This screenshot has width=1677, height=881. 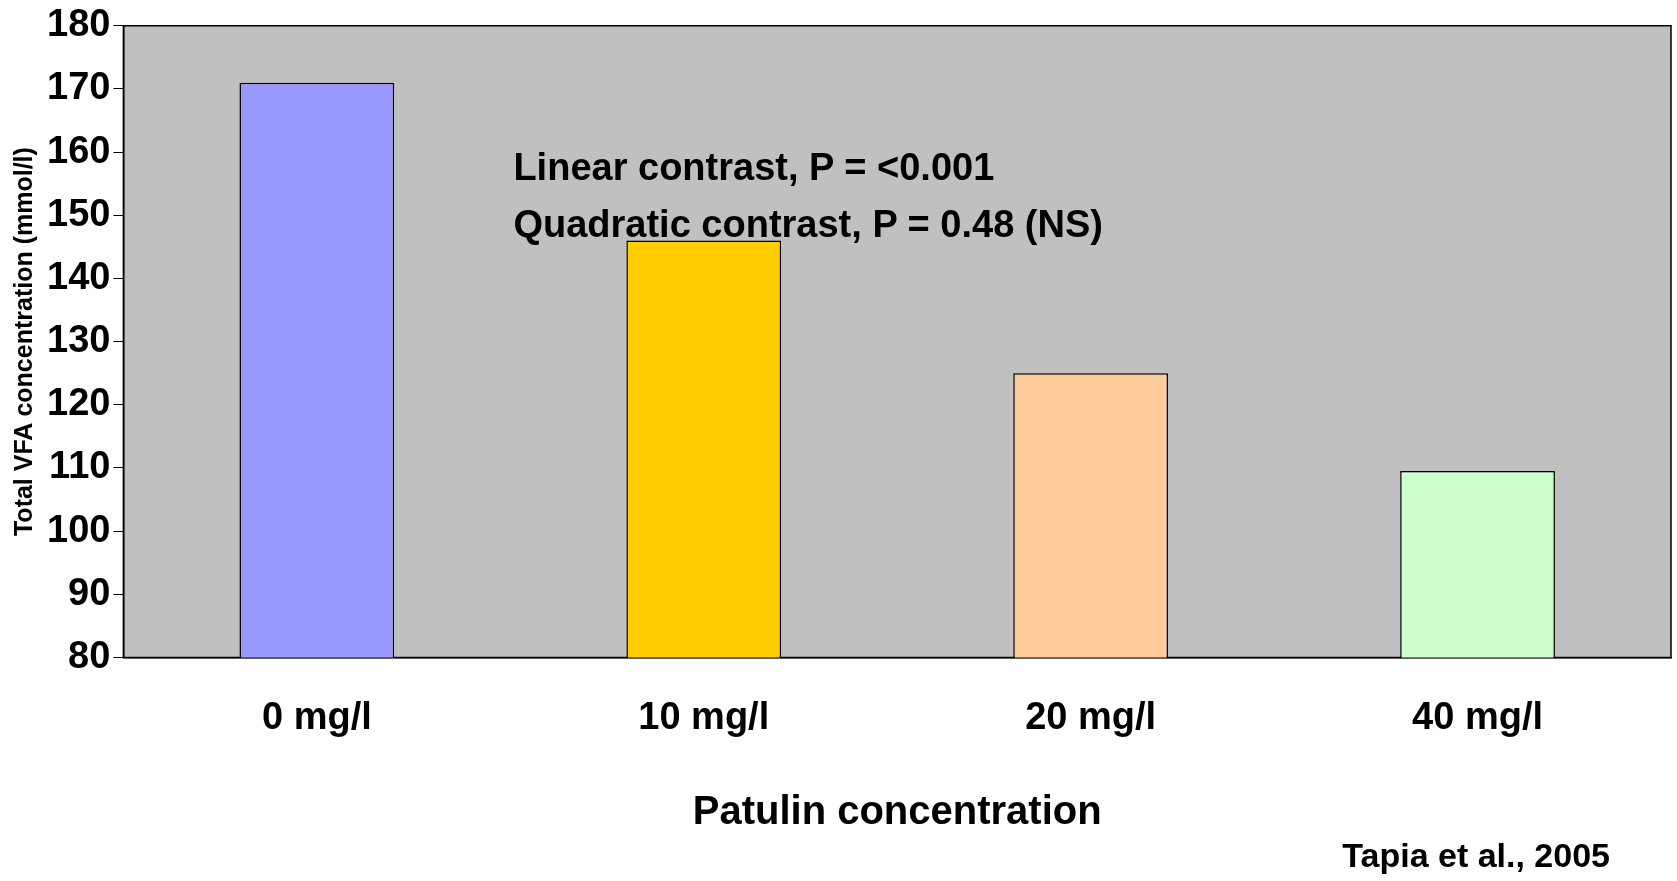 What do you see at coordinates (79, 23) in the screenshot?
I see `y-tick-label: 180` at bounding box center [79, 23].